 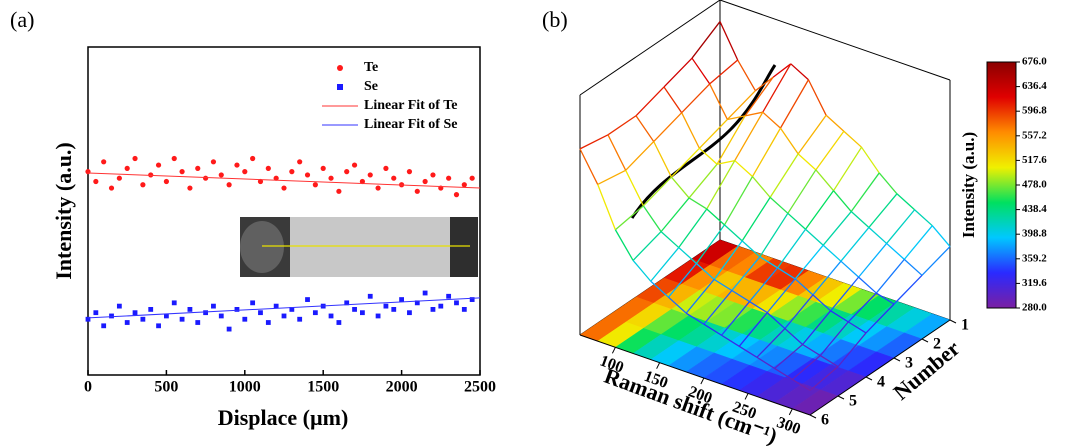 I want to click on legend-label: Linear Fit of Se, so click(x=410, y=124).